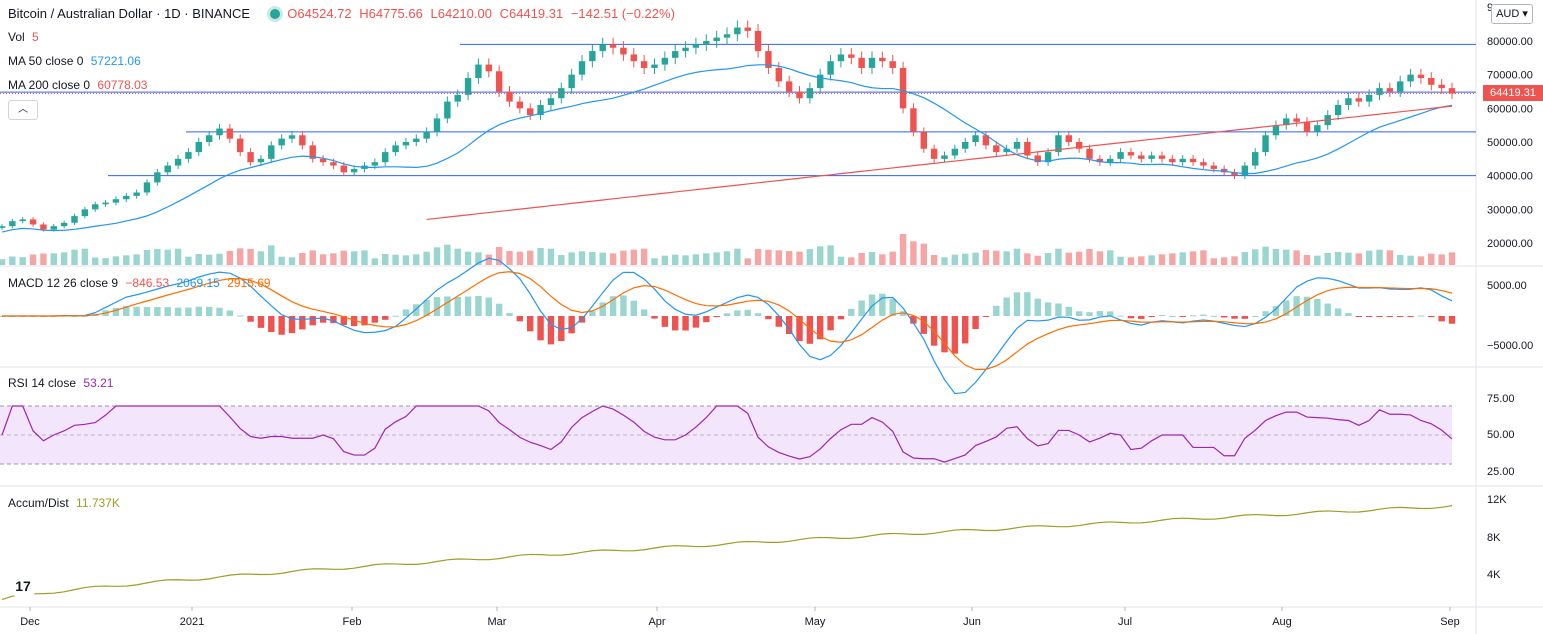 This screenshot has width=1543, height=634. What do you see at coordinates (16, 37) in the screenshot?
I see `legend-vol-label: Vol` at bounding box center [16, 37].